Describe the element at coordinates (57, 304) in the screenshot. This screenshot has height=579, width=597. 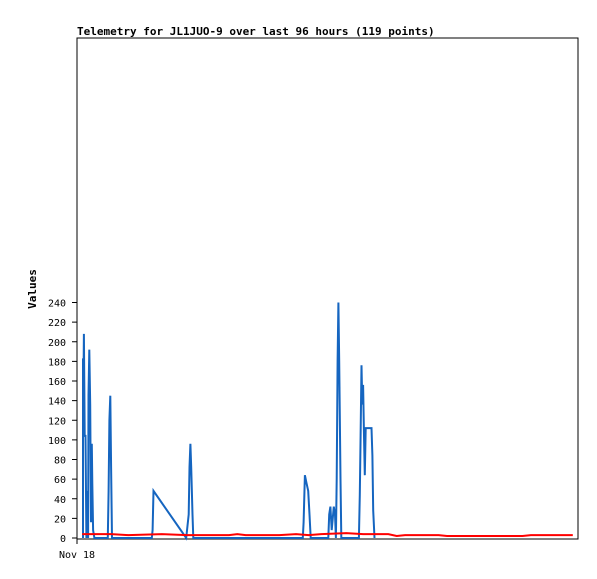
I see `y-tick-label: 240` at that location.